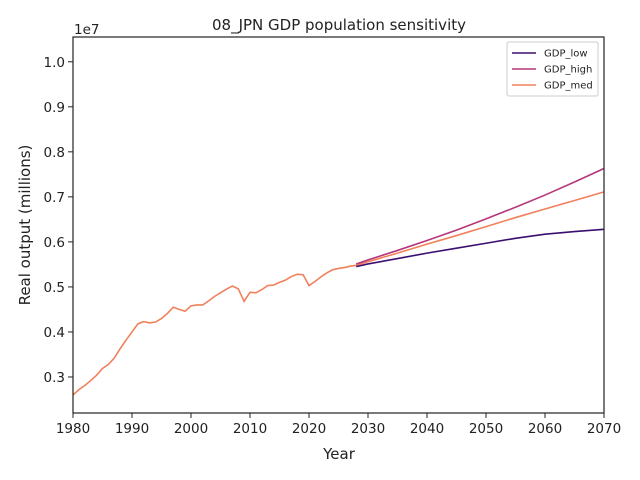  Describe the element at coordinates (54, 153) in the screenshot. I see `y-tick-label: 0.8` at that location.